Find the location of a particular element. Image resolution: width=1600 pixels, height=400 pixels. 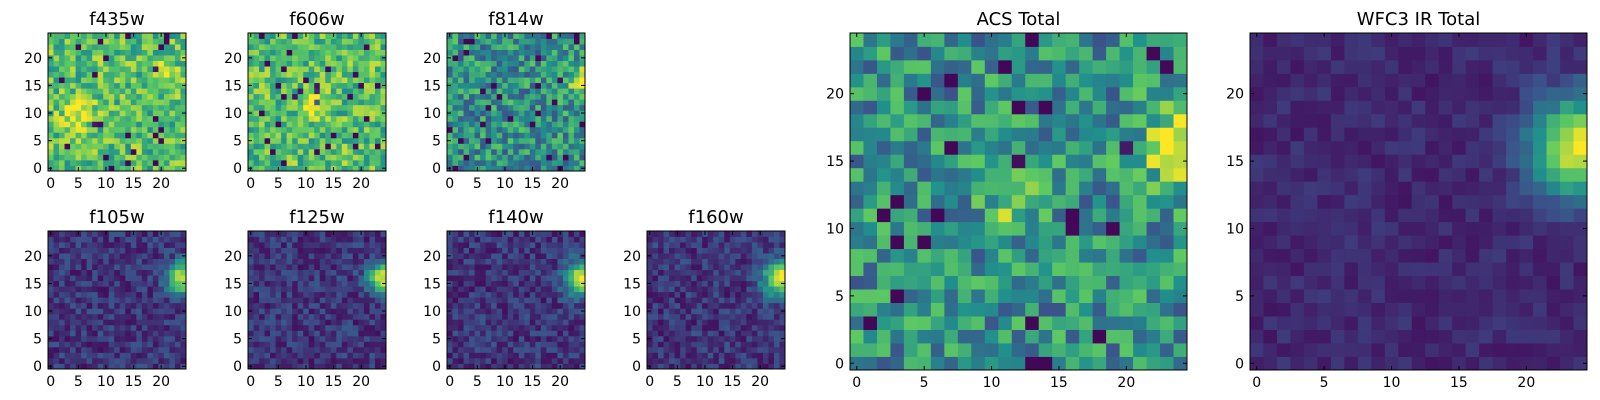

plot-frame is located at coordinates (317, 102).